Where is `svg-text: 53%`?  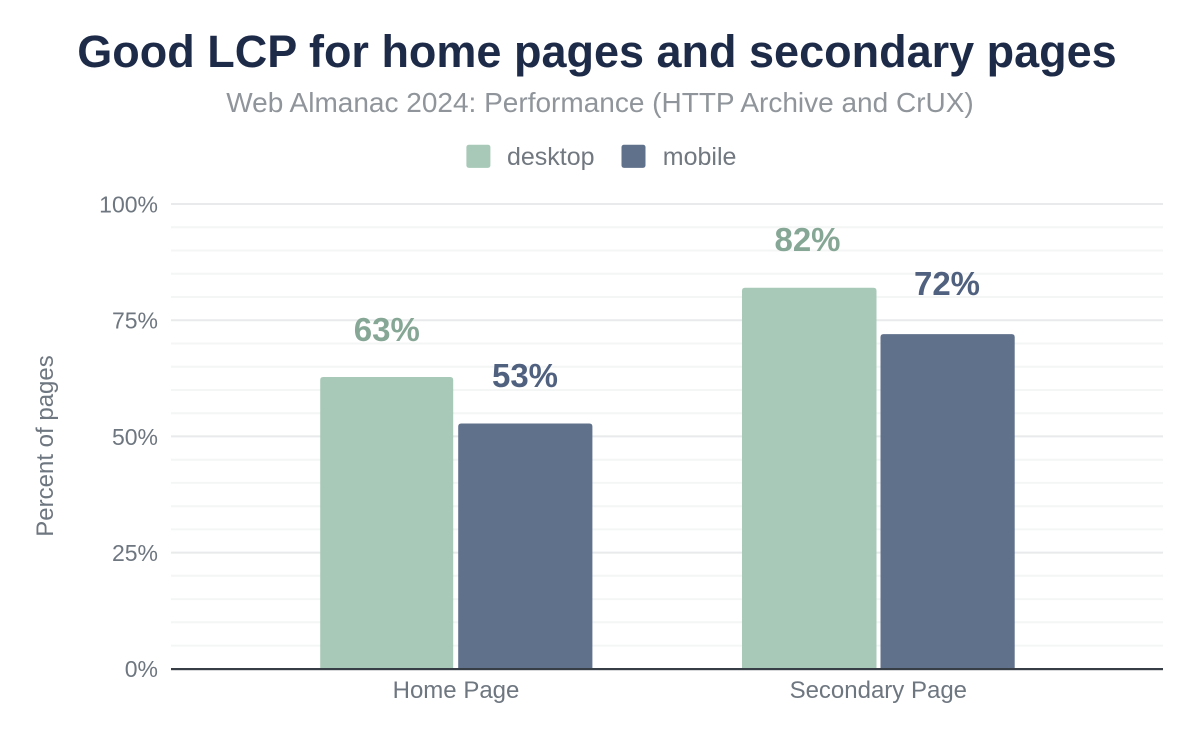 svg-text: 53% is located at coordinates (525, 375).